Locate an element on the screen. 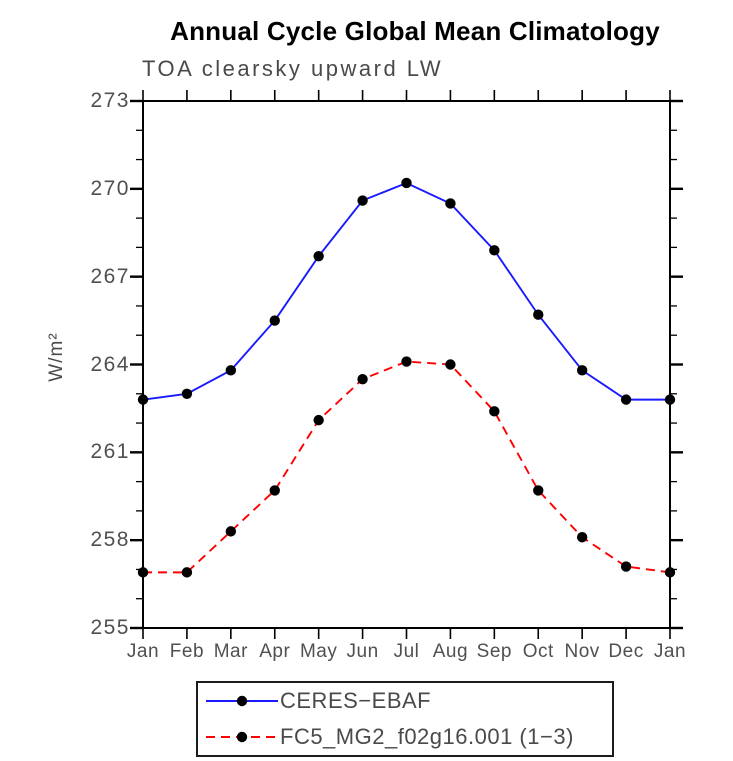 This screenshot has height=761, width=733. x-tick-label: Oct is located at coordinates (538, 651).